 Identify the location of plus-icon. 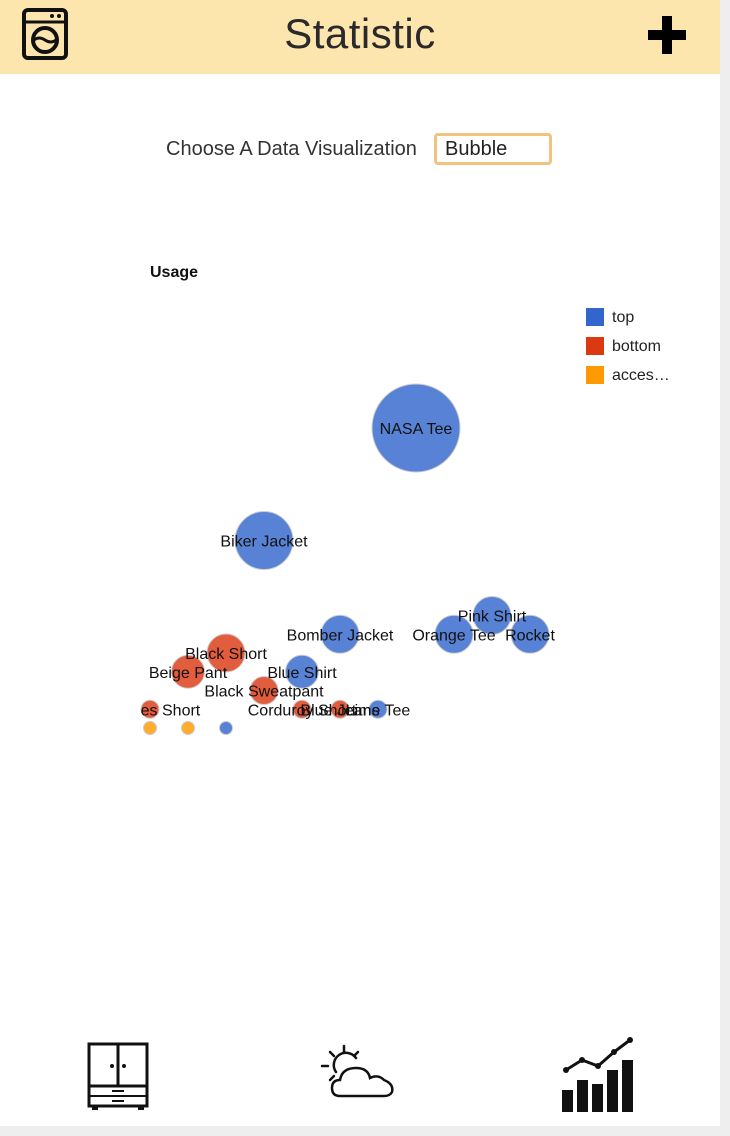
(667, 35).